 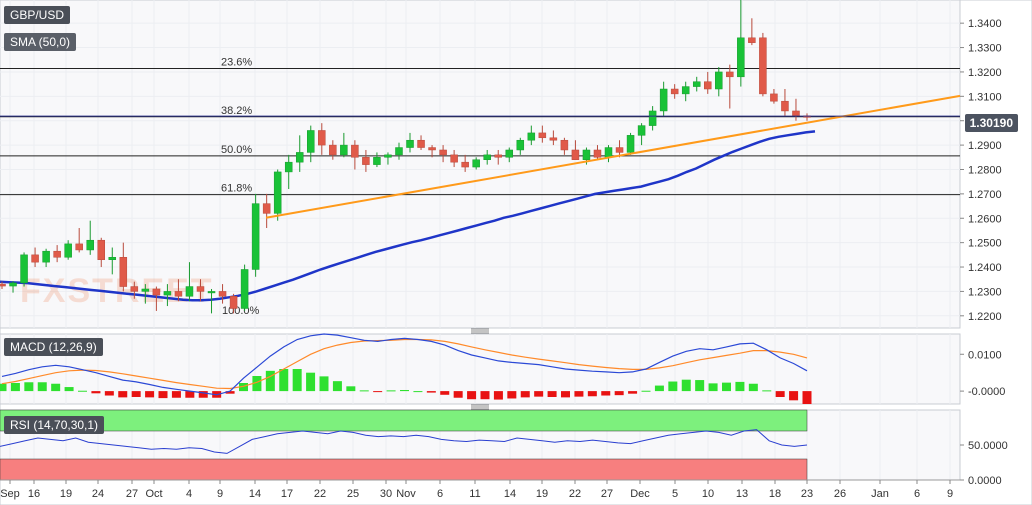 What do you see at coordinates (406, 494) in the screenshot?
I see `x-tick-label: Nov` at bounding box center [406, 494].